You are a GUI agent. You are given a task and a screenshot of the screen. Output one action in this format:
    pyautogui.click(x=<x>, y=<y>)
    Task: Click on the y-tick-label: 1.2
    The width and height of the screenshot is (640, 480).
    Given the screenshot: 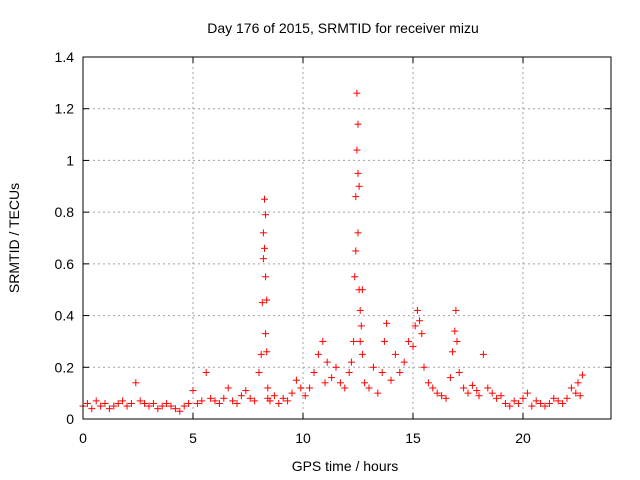 What is the action you would take?
    pyautogui.click(x=65, y=109)
    